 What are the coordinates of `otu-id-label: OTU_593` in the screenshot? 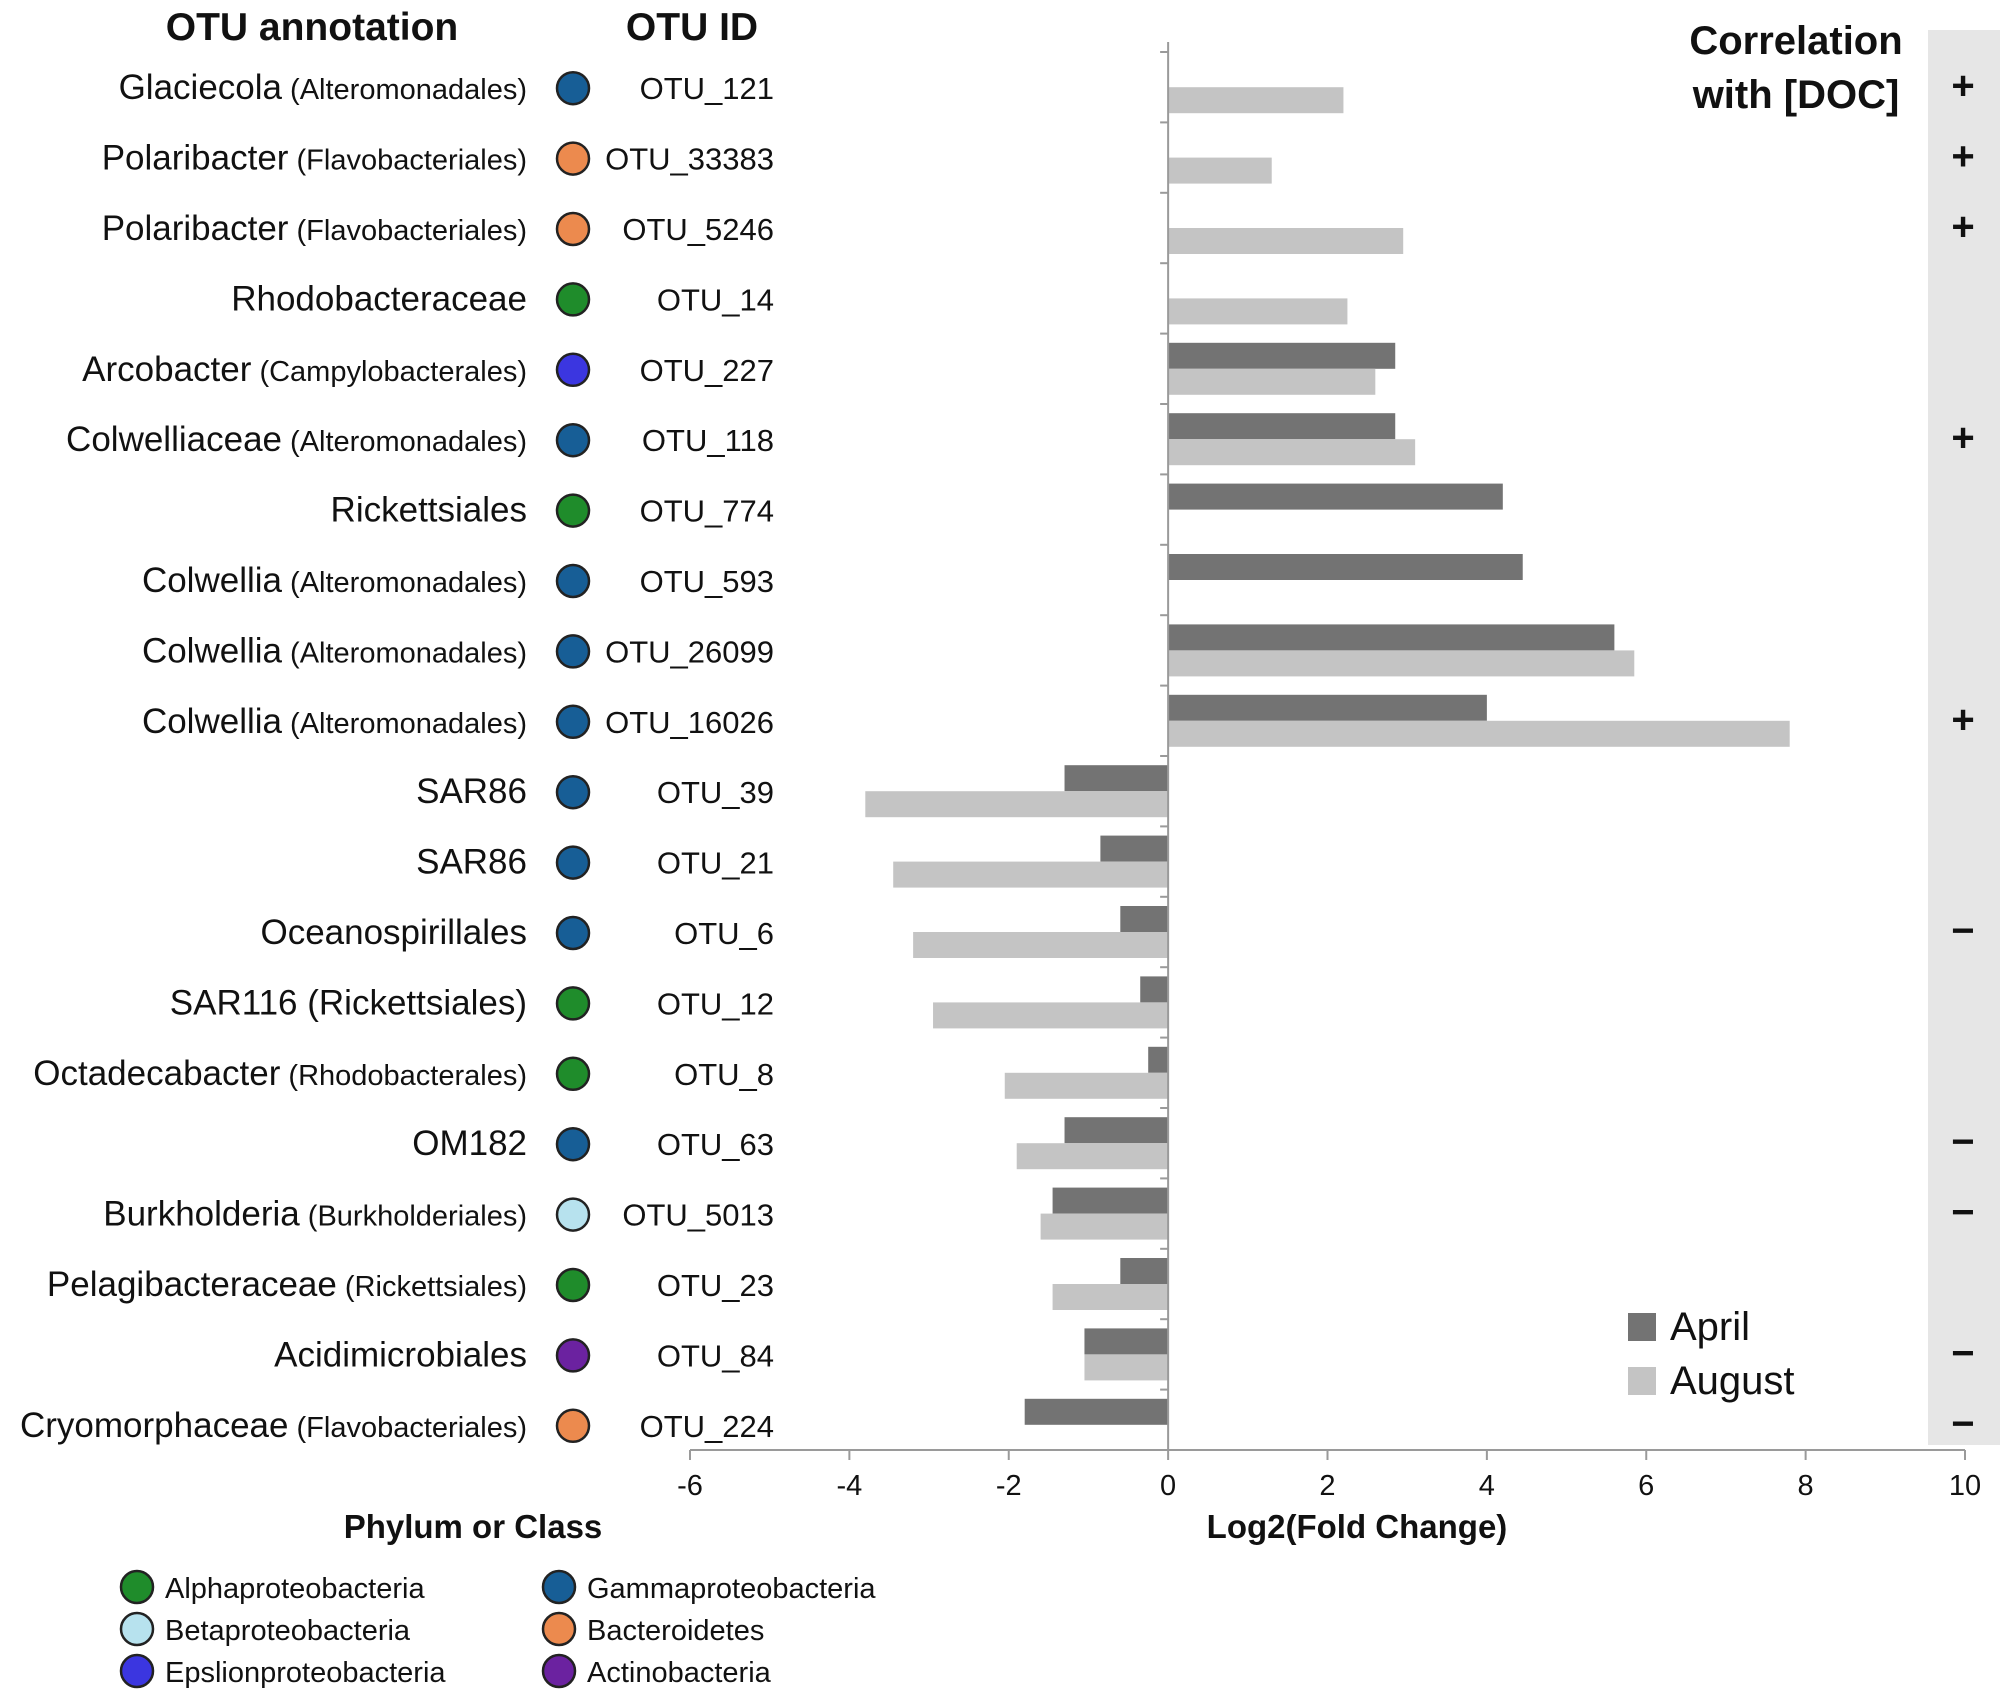 It's located at (707, 581).